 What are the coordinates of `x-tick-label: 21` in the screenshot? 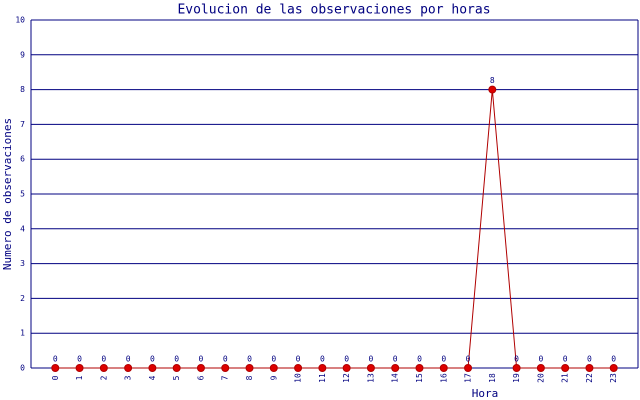 It's located at (565, 378).